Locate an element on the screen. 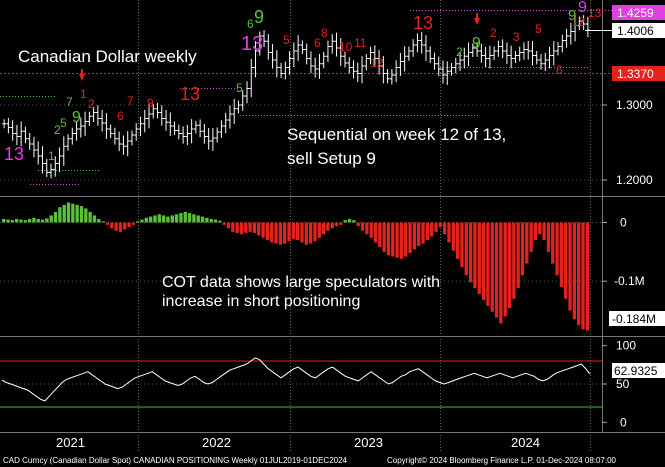  td-label: 13 is located at coordinates (595, 13).